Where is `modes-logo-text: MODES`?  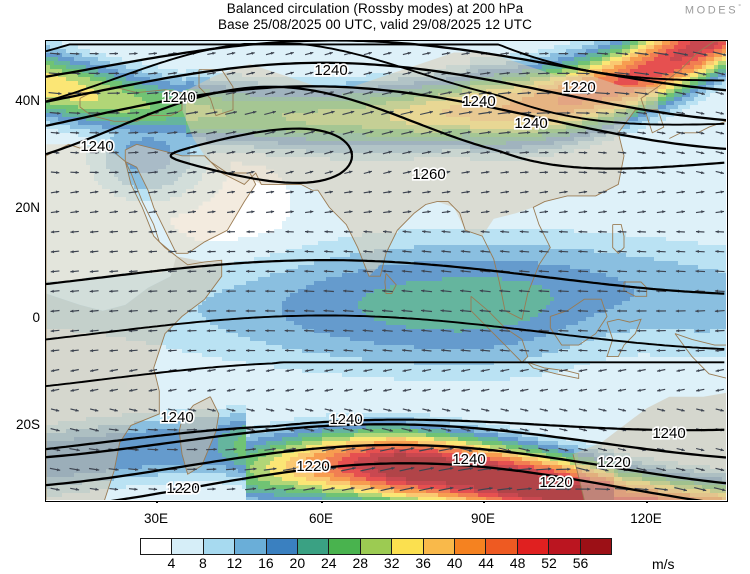
modes-logo-text: MODES is located at coordinates (711, 11).